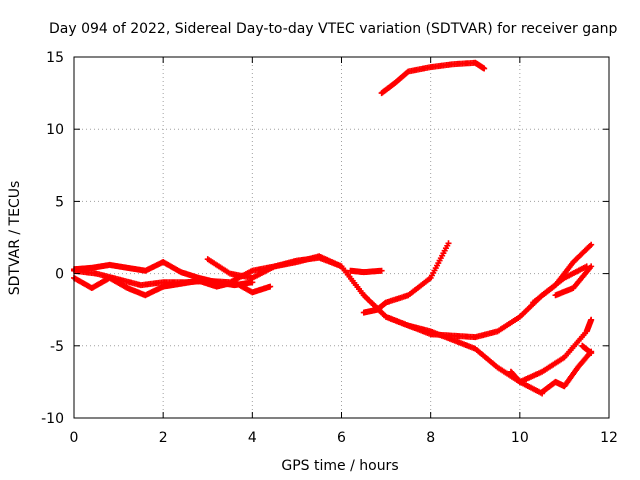  What do you see at coordinates (587, 349) in the screenshot?
I see `series-track-l` at bounding box center [587, 349].